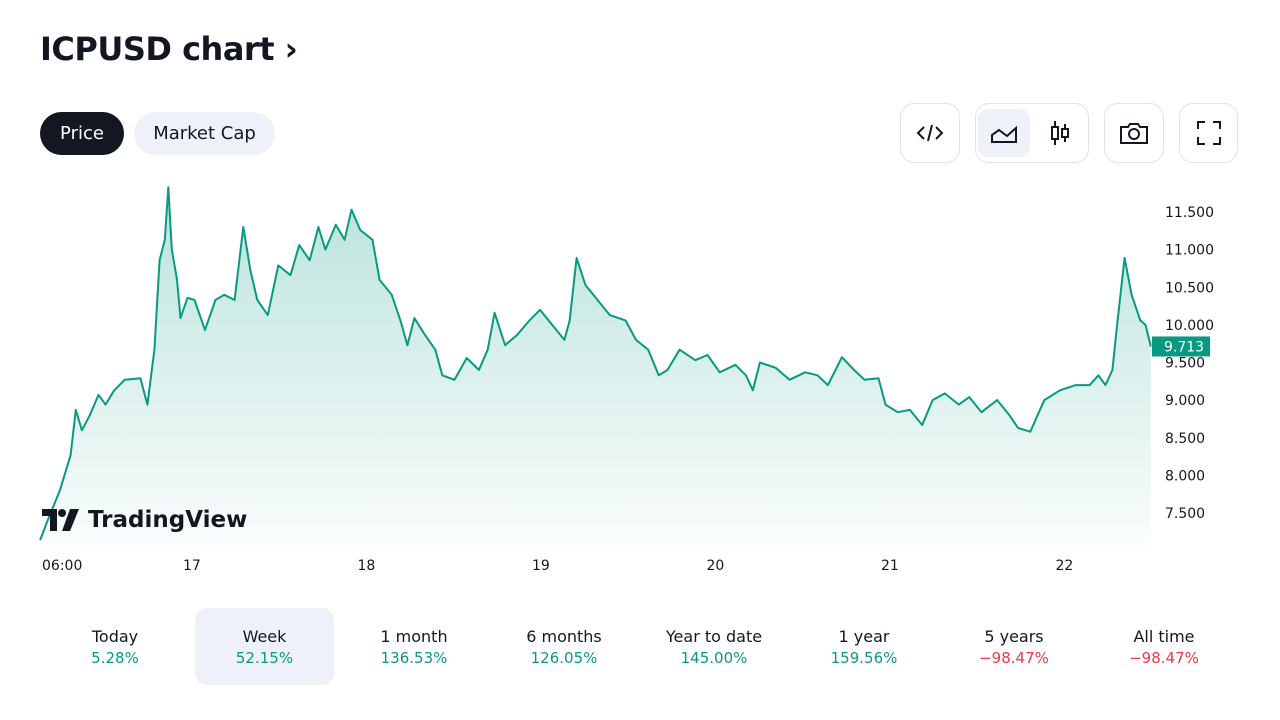 This screenshot has width=1280, height=720. I want to click on tab-price: Price, so click(82, 133).